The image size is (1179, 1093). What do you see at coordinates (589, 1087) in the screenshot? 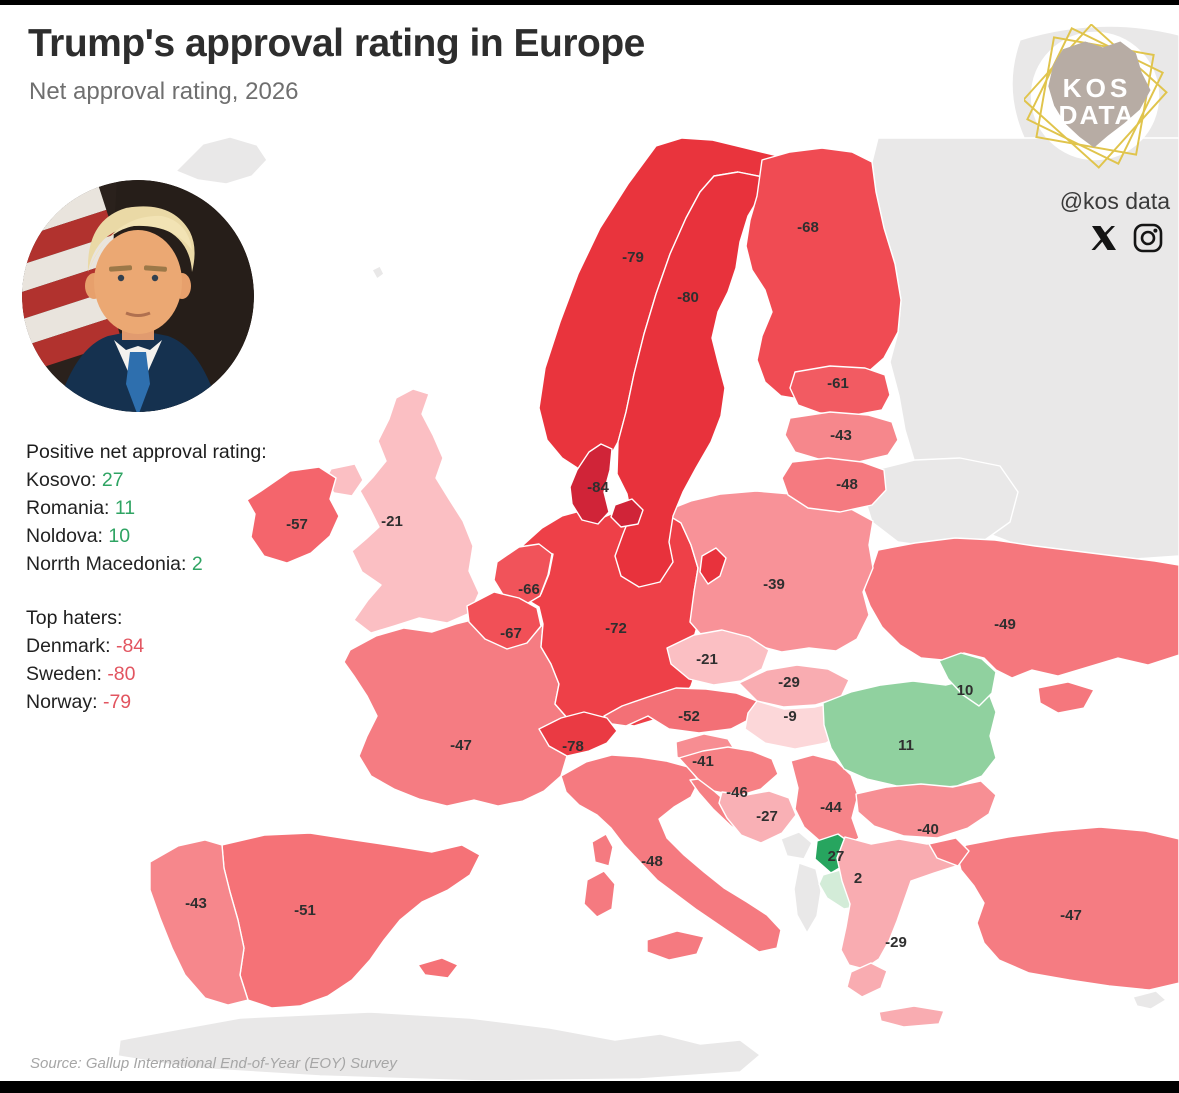
I see `bottom-black-bar` at bounding box center [589, 1087].